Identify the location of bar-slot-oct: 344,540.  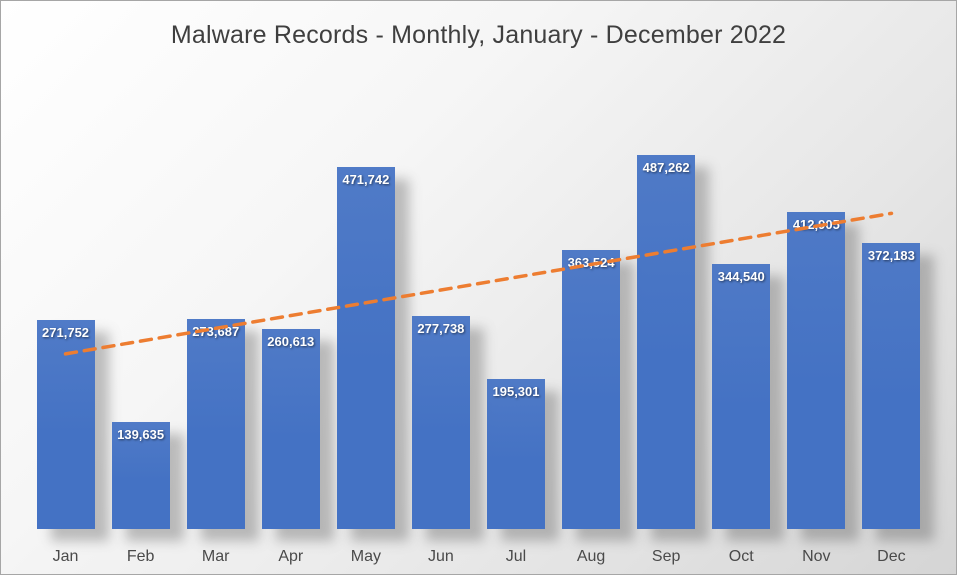
(741, 337).